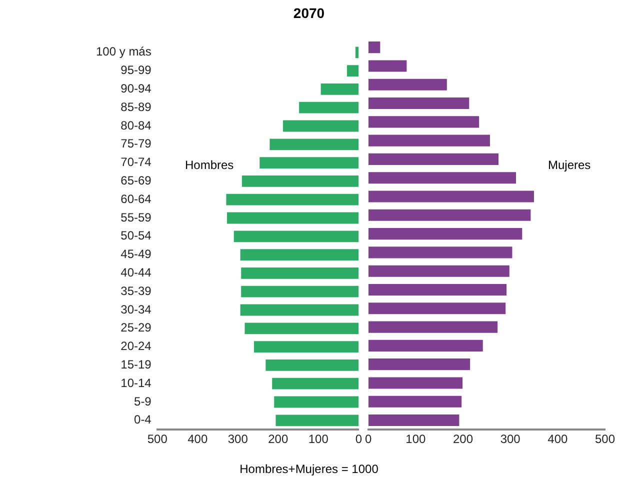 The height and width of the screenshot is (481, 618). I want to click on y-tick-label: 55-59, so click(136, 217).